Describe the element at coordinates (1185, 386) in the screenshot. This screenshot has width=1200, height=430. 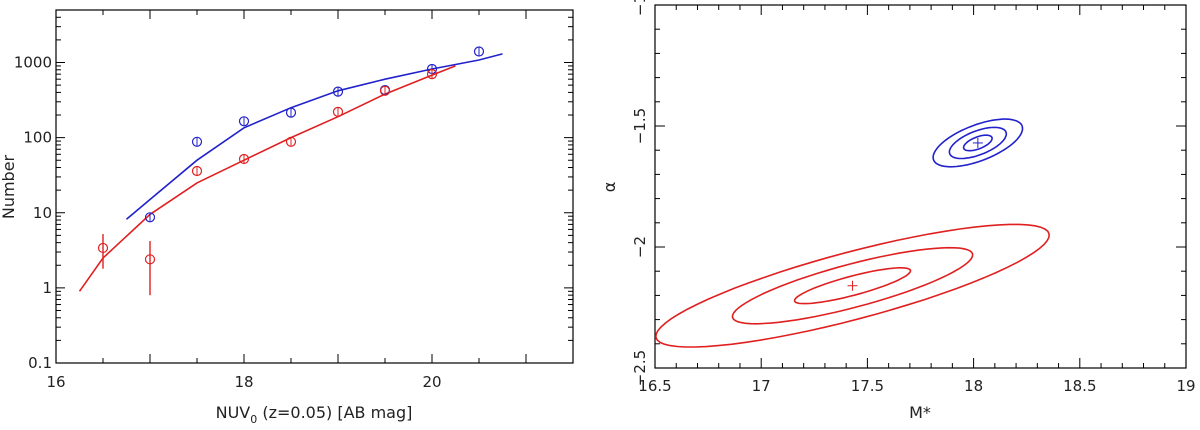
I see `x-tick-label: 19` at that location.